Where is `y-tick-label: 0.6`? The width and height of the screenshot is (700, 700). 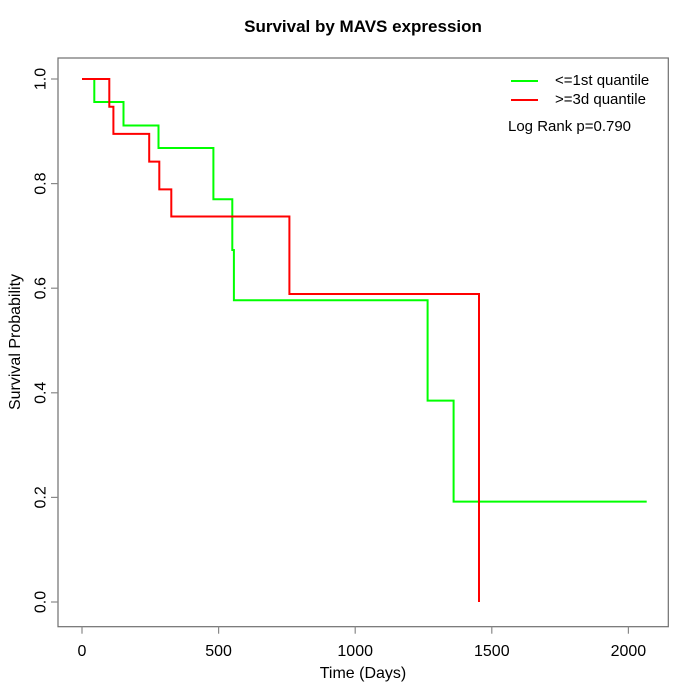 y-tick-label: 0.6 is located at coordinates (41, 288).